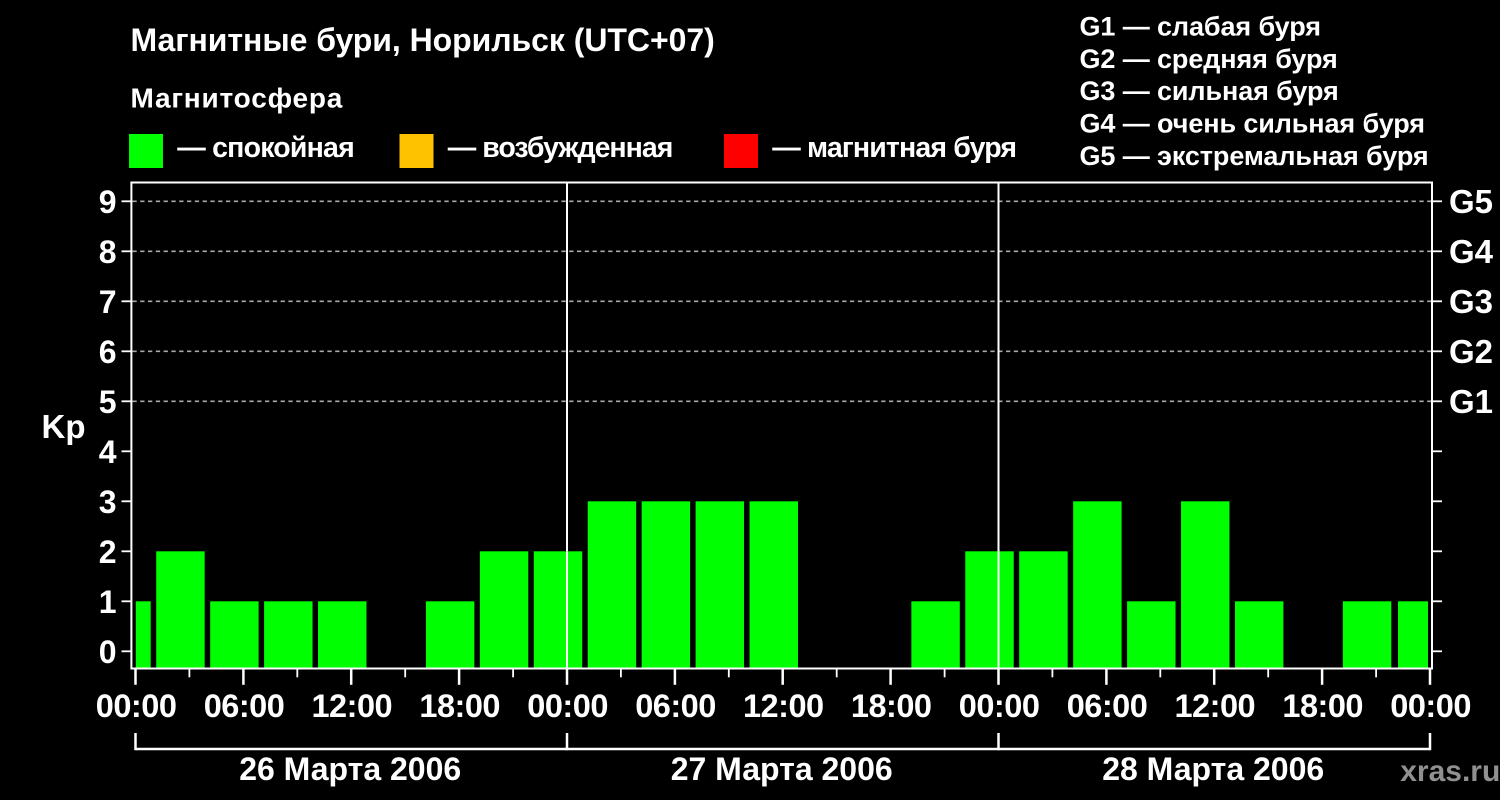 This screenshot has width=1500, height=800. I want to click on svg-text: 26 Марта 2006, so click(350, 769).